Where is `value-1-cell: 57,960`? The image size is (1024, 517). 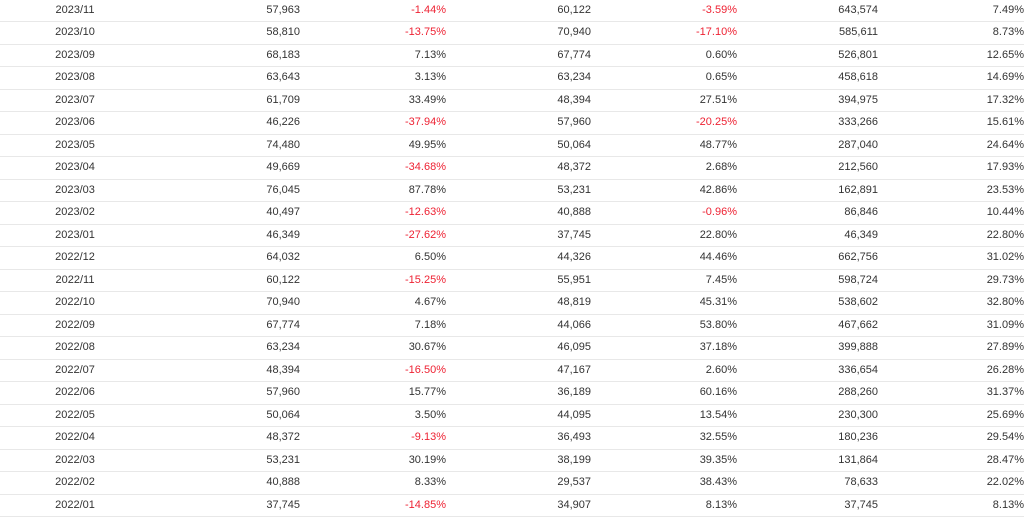 value-1-cell: 57,960 is located at coordinates (225, 393).